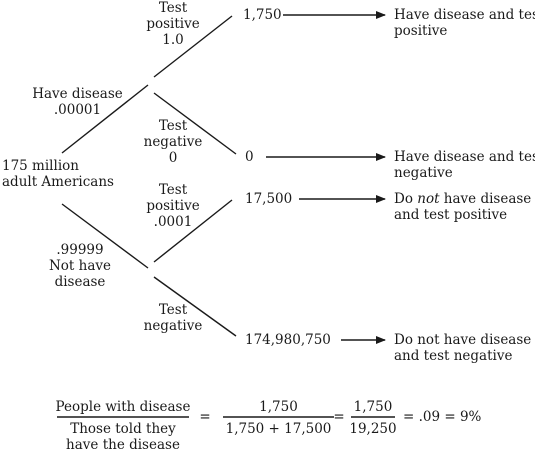 Image resolution: width=535 pixels, height=454 pixels. Describe the element at coordinates (249, 157) in the screenshot. I see `count-have-negative: 0` at that location.